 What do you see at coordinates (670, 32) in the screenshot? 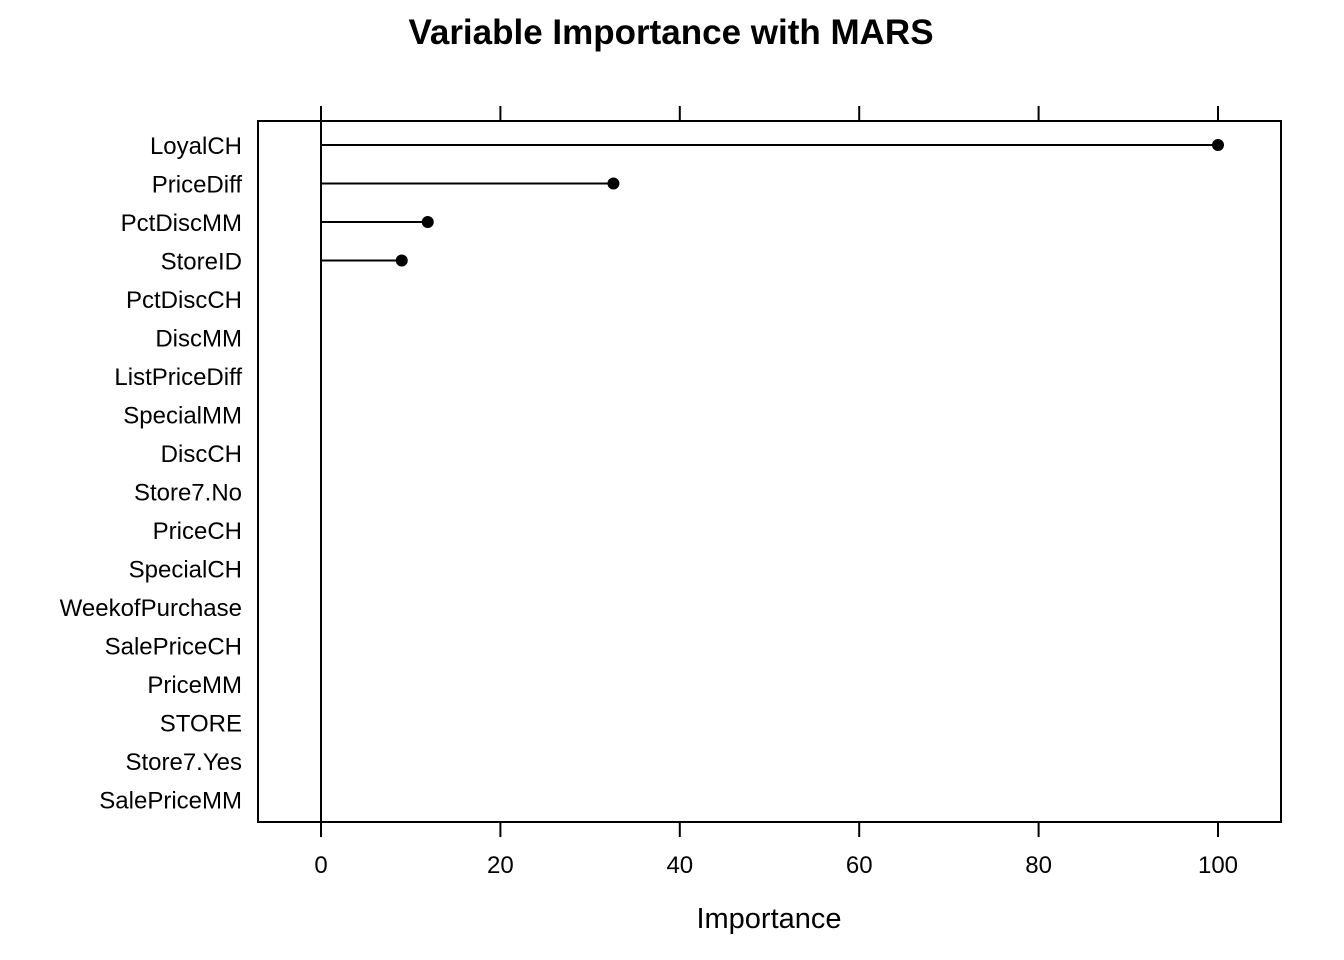
I see `chart-title: Variable Importance with MARS` at bounding box center [670, 32].